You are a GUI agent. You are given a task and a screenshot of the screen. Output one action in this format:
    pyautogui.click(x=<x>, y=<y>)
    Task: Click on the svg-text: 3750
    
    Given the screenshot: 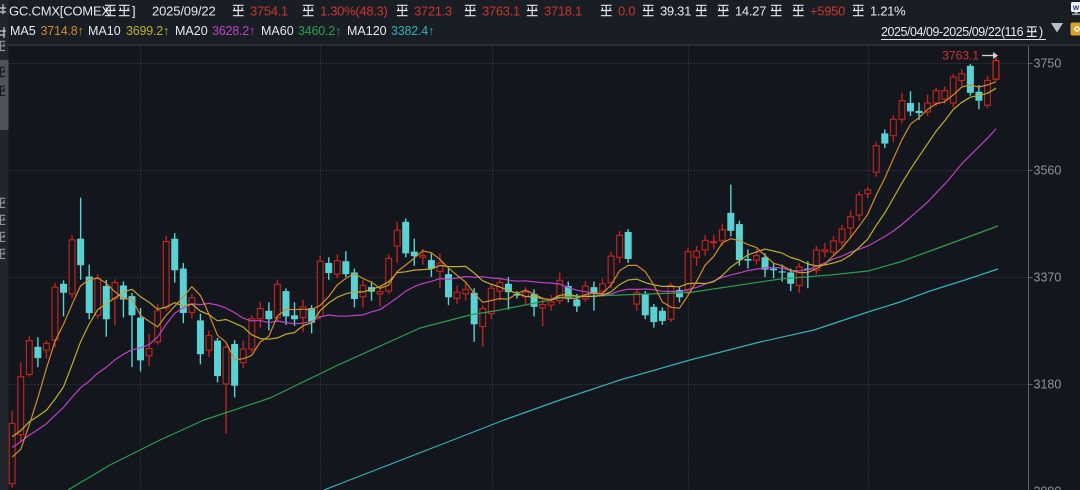 What is the action you would take?
    pyautogui.click(x=1048, y=64)
    